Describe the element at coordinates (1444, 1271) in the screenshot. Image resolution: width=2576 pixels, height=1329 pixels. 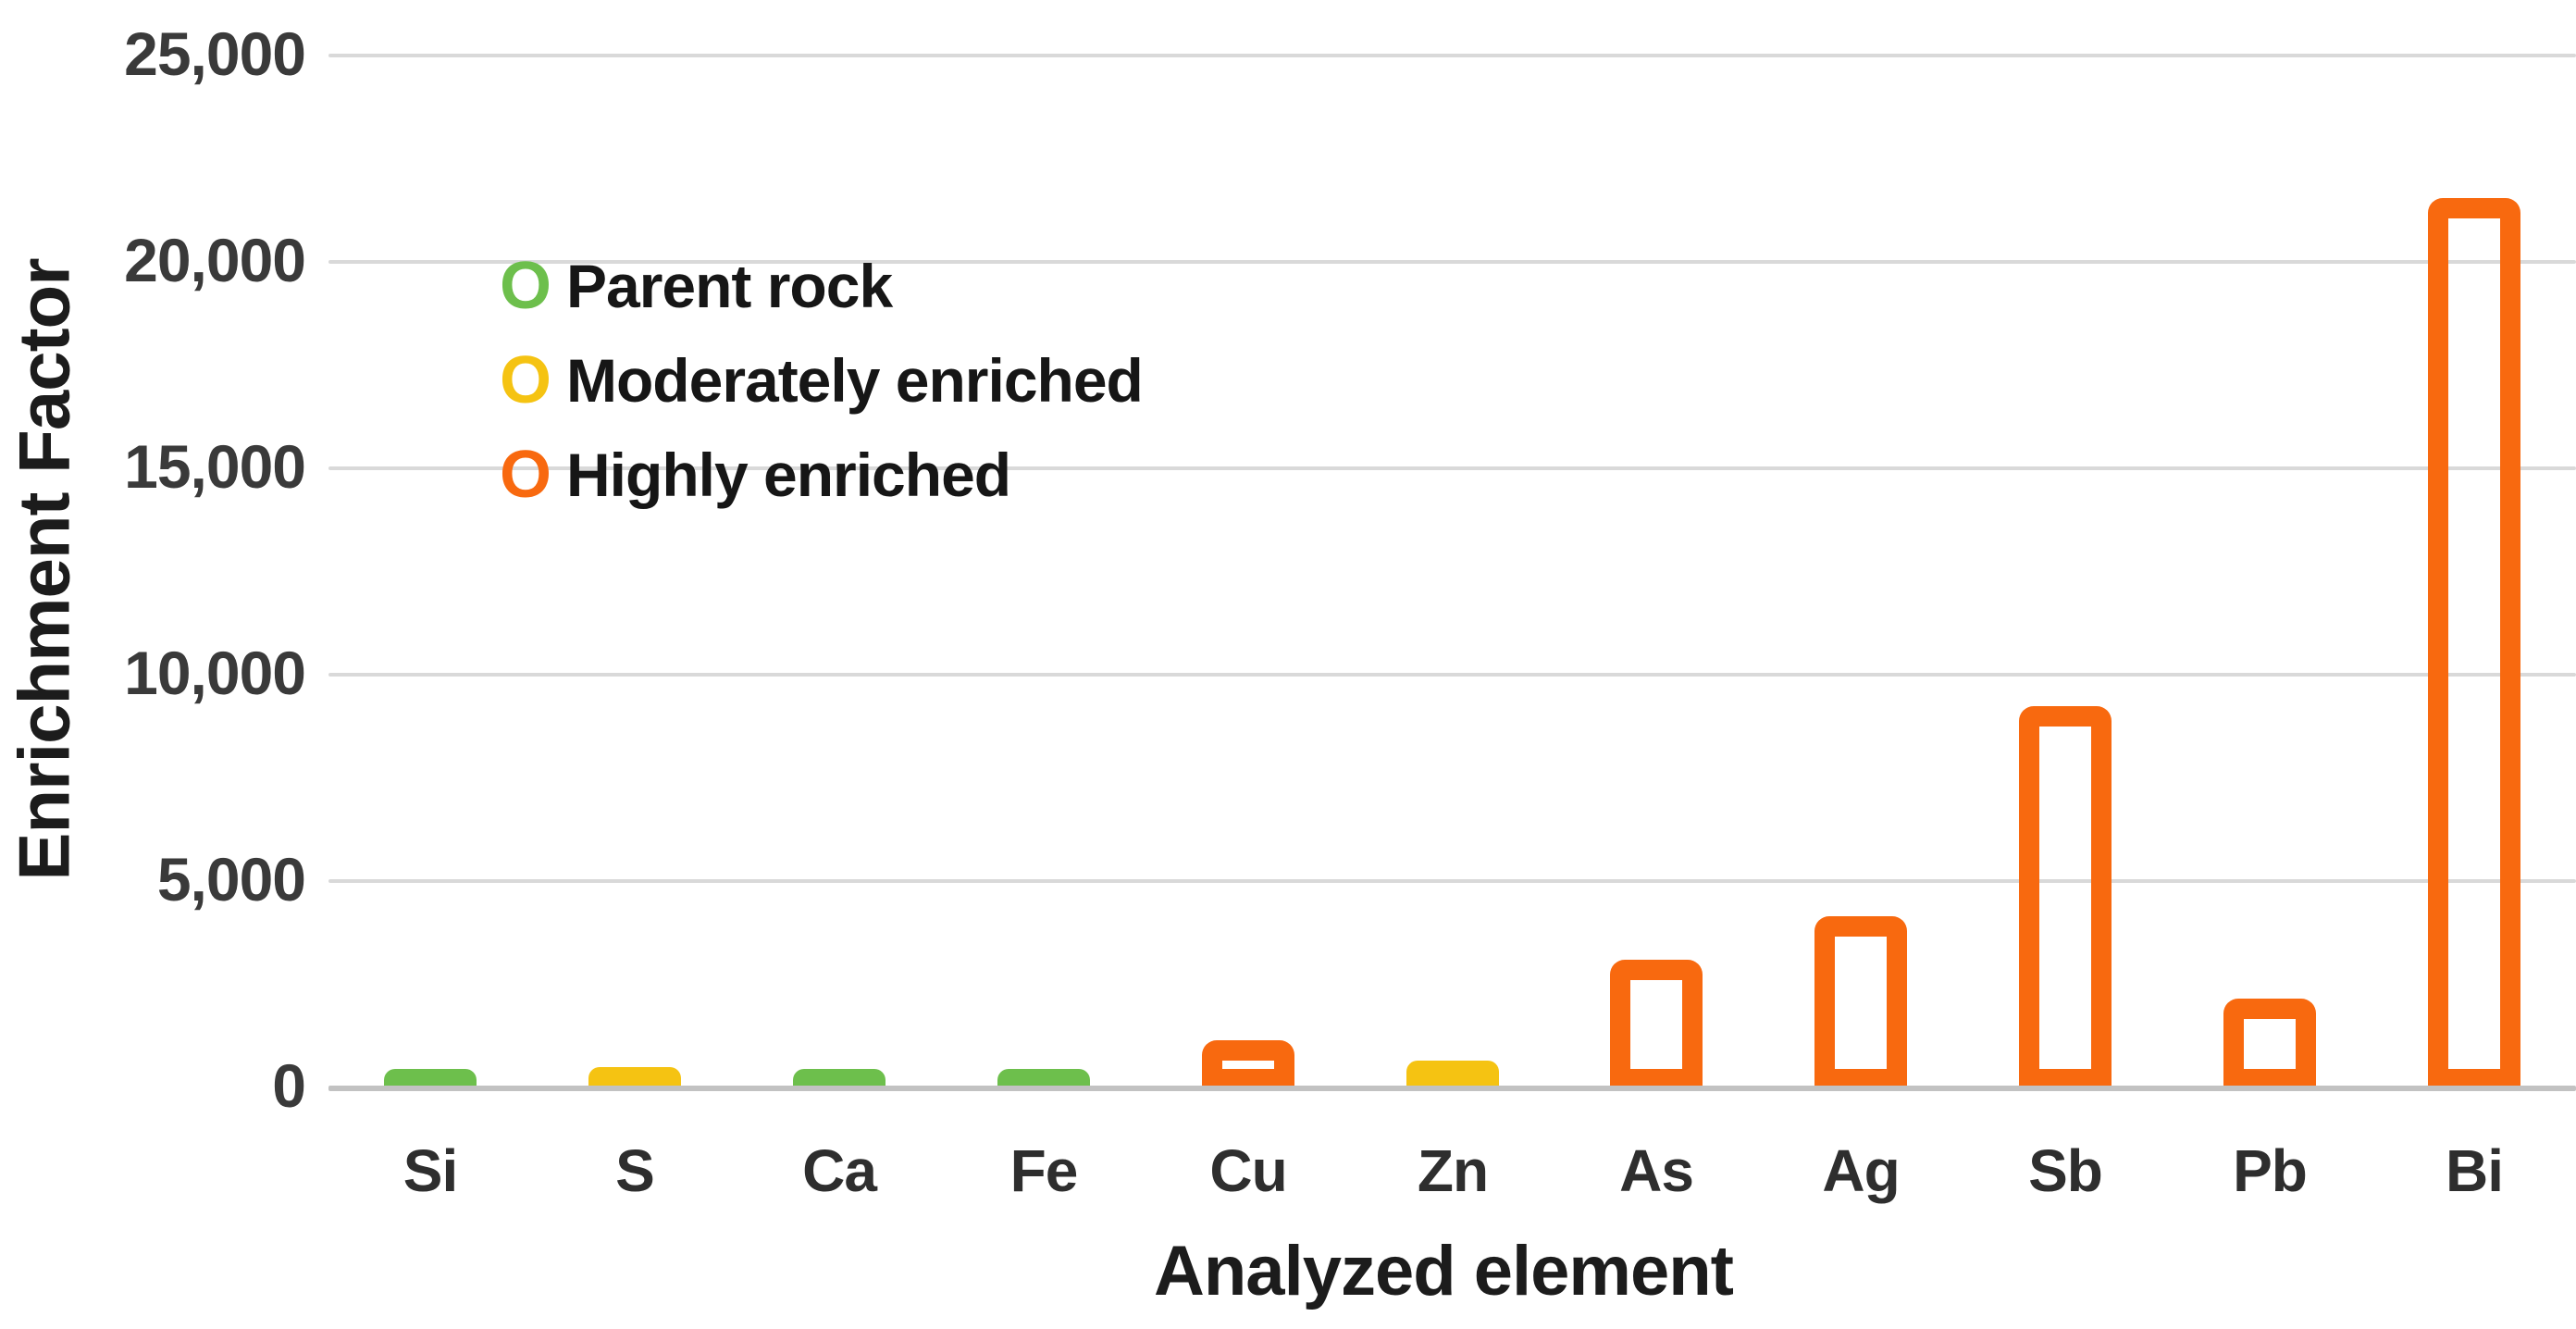
I see `x-axis-title: Analyzed element` at that location.